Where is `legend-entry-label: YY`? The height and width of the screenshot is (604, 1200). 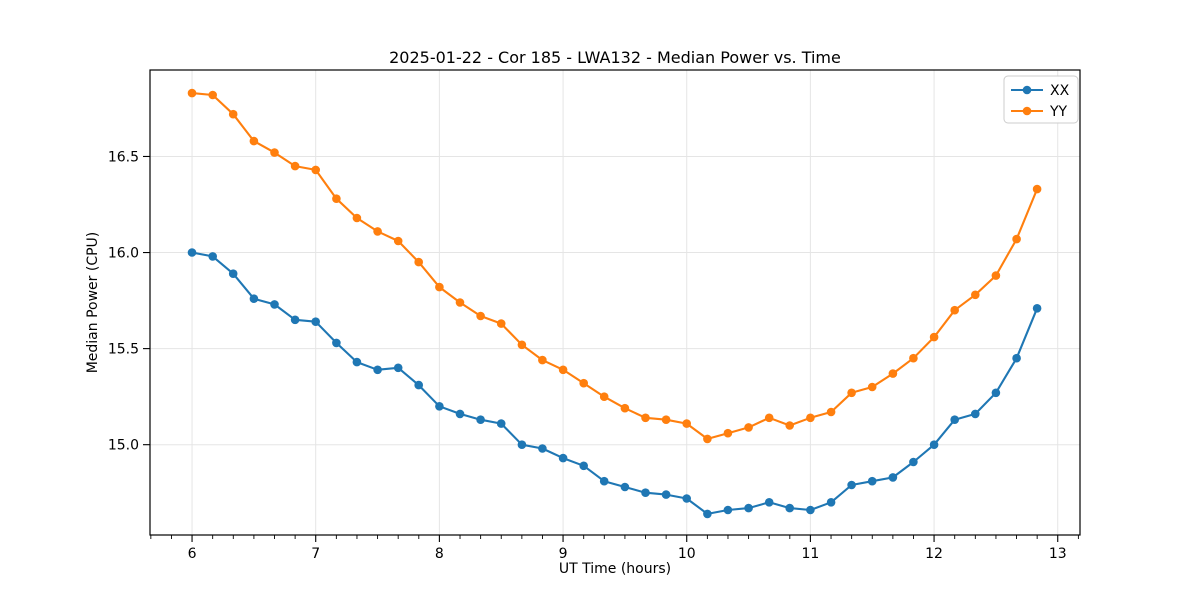
legend-entry-label: YY is located at coordinates (1058, 112).